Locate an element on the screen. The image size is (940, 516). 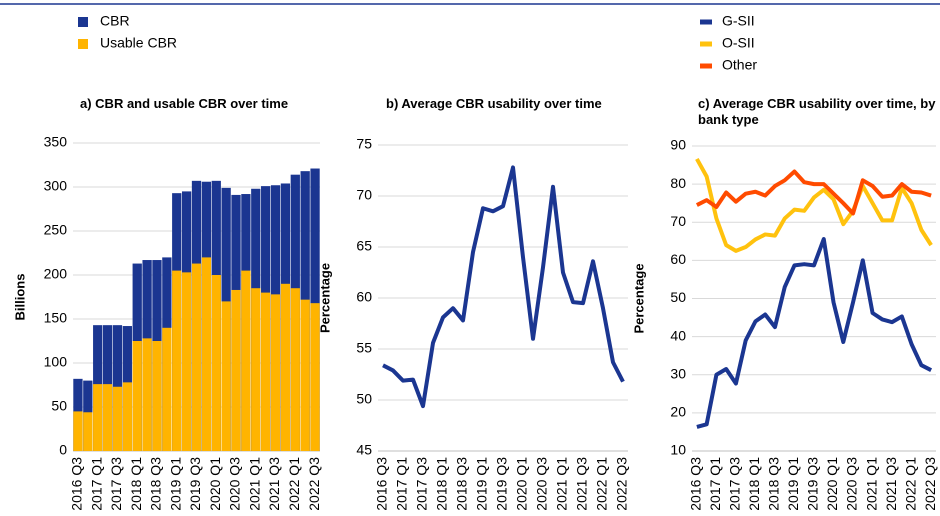
y-tick-label: 200 is located at coordinates (56, 274).